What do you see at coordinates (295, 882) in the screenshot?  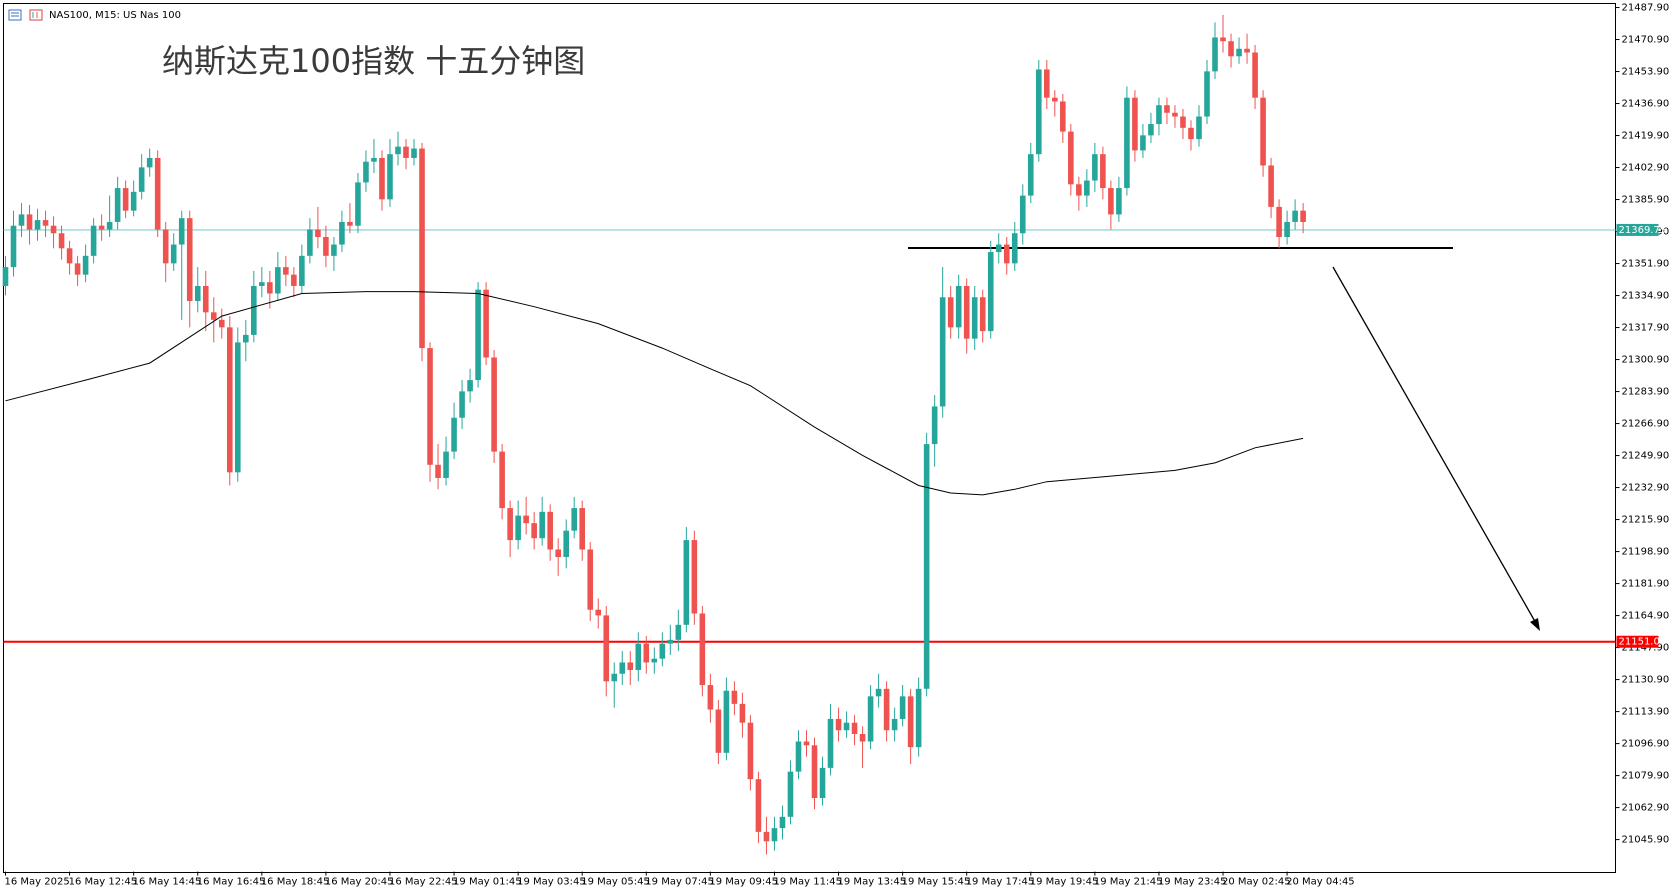 I see `x-tick-label: 16 May 18:45` at bounding box center [295, 882].